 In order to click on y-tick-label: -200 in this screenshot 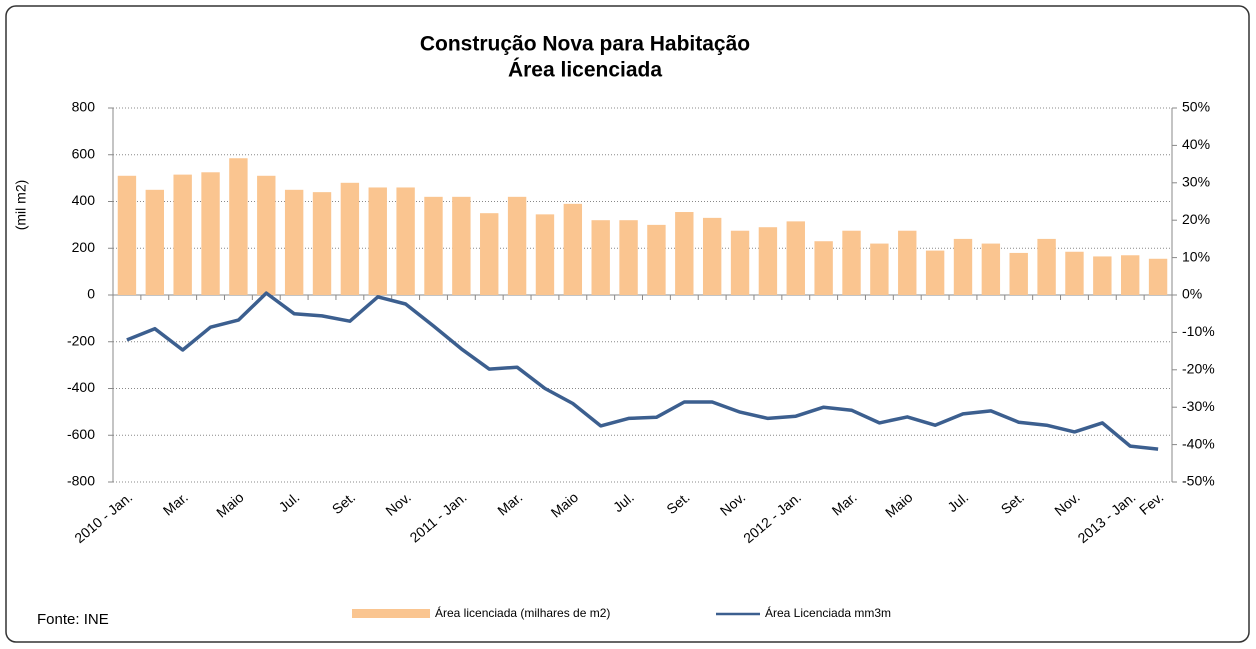, I will do `click(81, 340)`.